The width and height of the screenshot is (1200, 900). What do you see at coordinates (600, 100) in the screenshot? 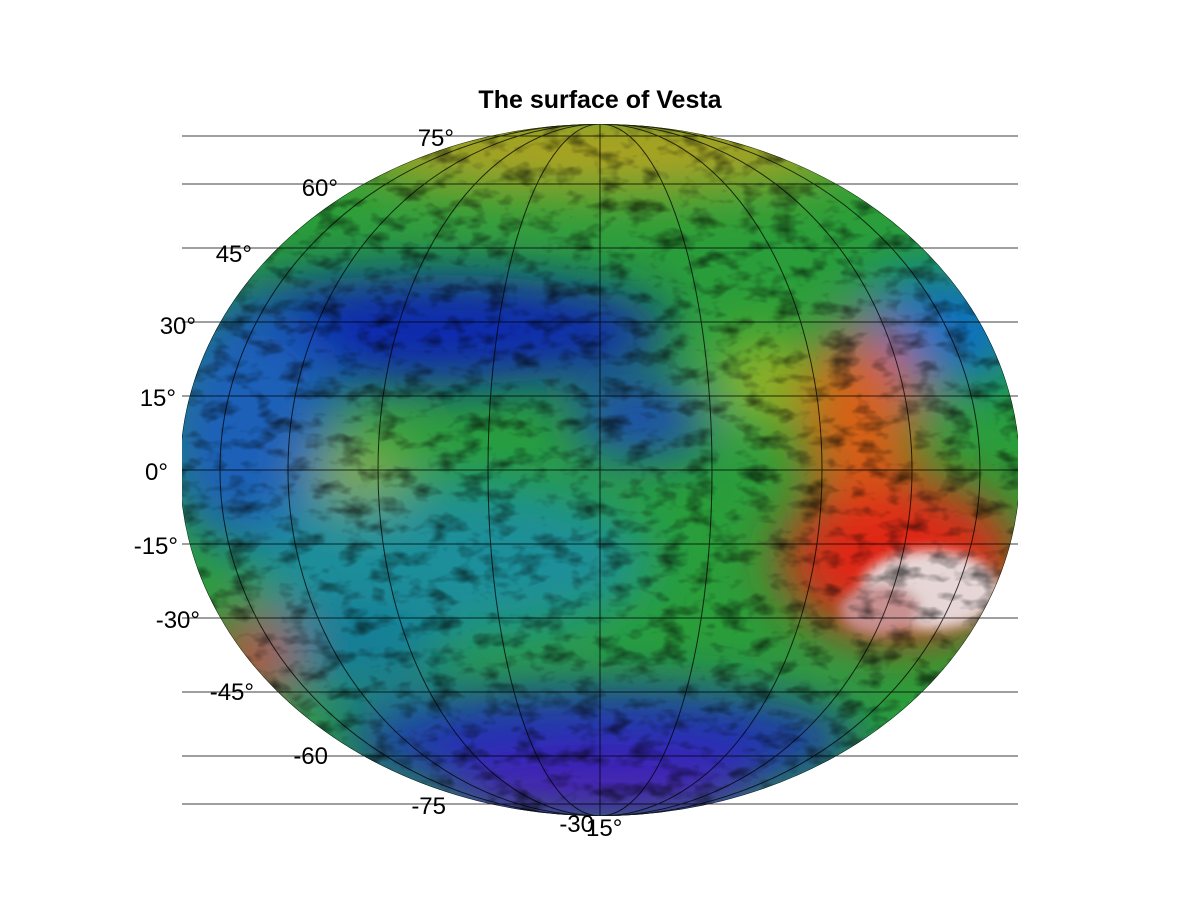
I see `page-title: The surface of Vesta` at bounding box center [600, 100].